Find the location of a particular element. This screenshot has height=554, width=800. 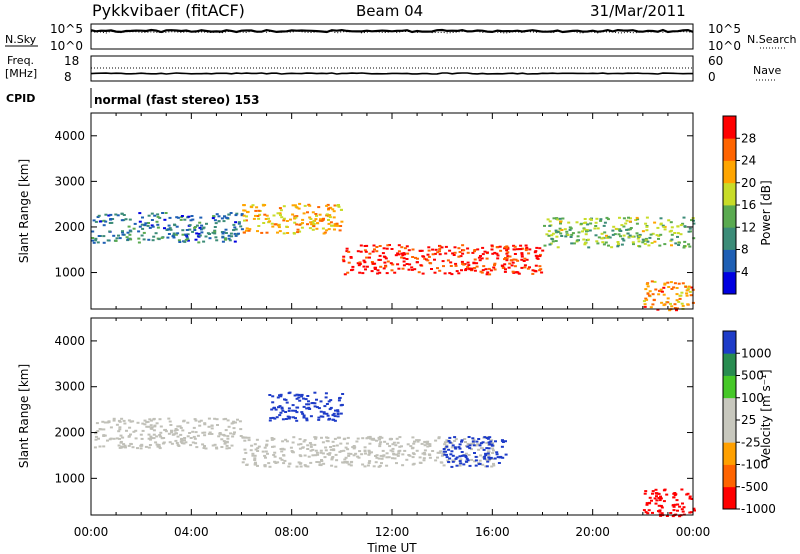

colorbar-tick-label: 4 is located at coordinates (745, 272).